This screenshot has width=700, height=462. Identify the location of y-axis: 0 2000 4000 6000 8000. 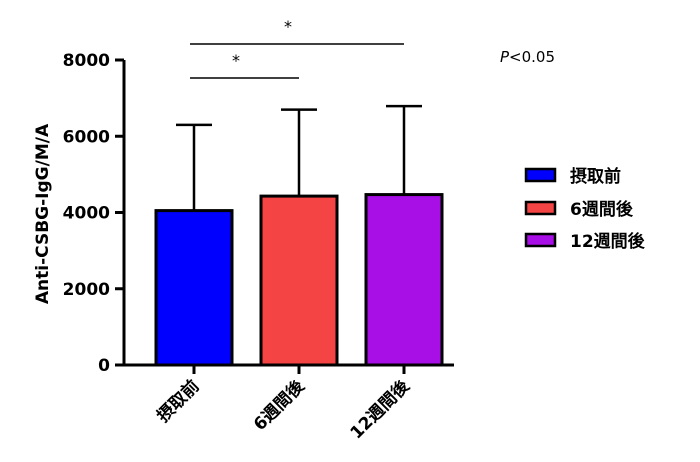
(94, 213).